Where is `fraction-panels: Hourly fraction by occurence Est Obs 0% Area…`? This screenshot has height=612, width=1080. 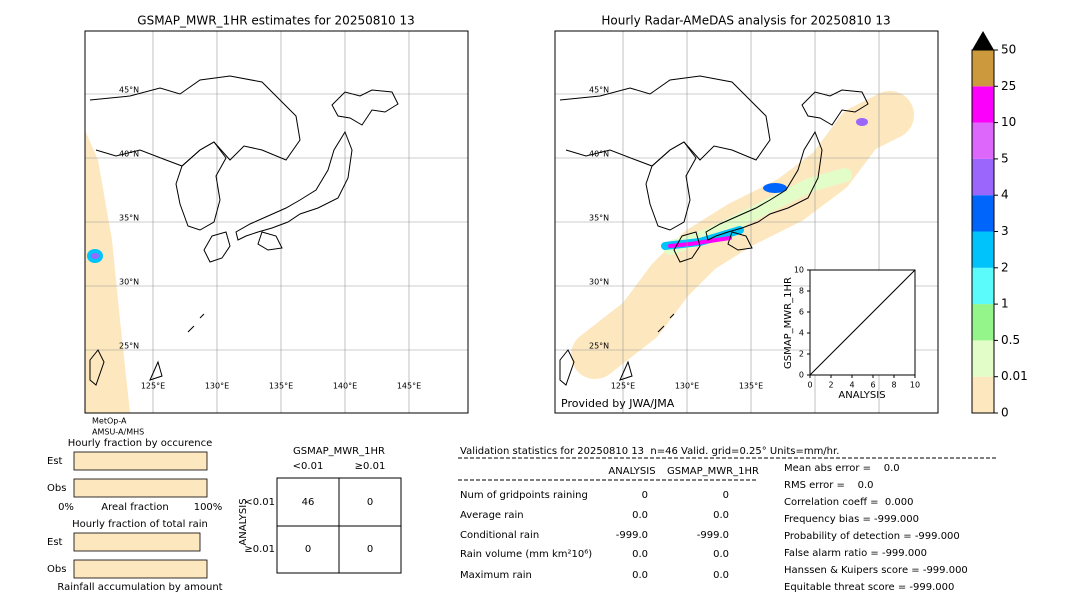
fraction-panels: Hourly fraction by occurence Est Obs 0% Area… is located at coordinates (135, 515).